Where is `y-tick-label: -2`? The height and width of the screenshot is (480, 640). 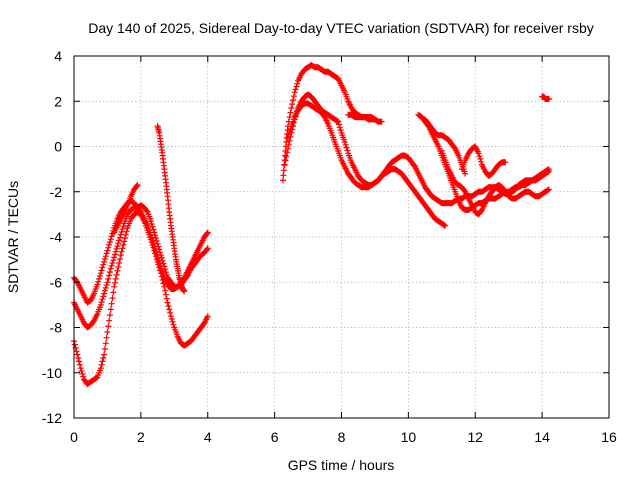 y-tick-label: -2 is located at coordinates (56, 192).